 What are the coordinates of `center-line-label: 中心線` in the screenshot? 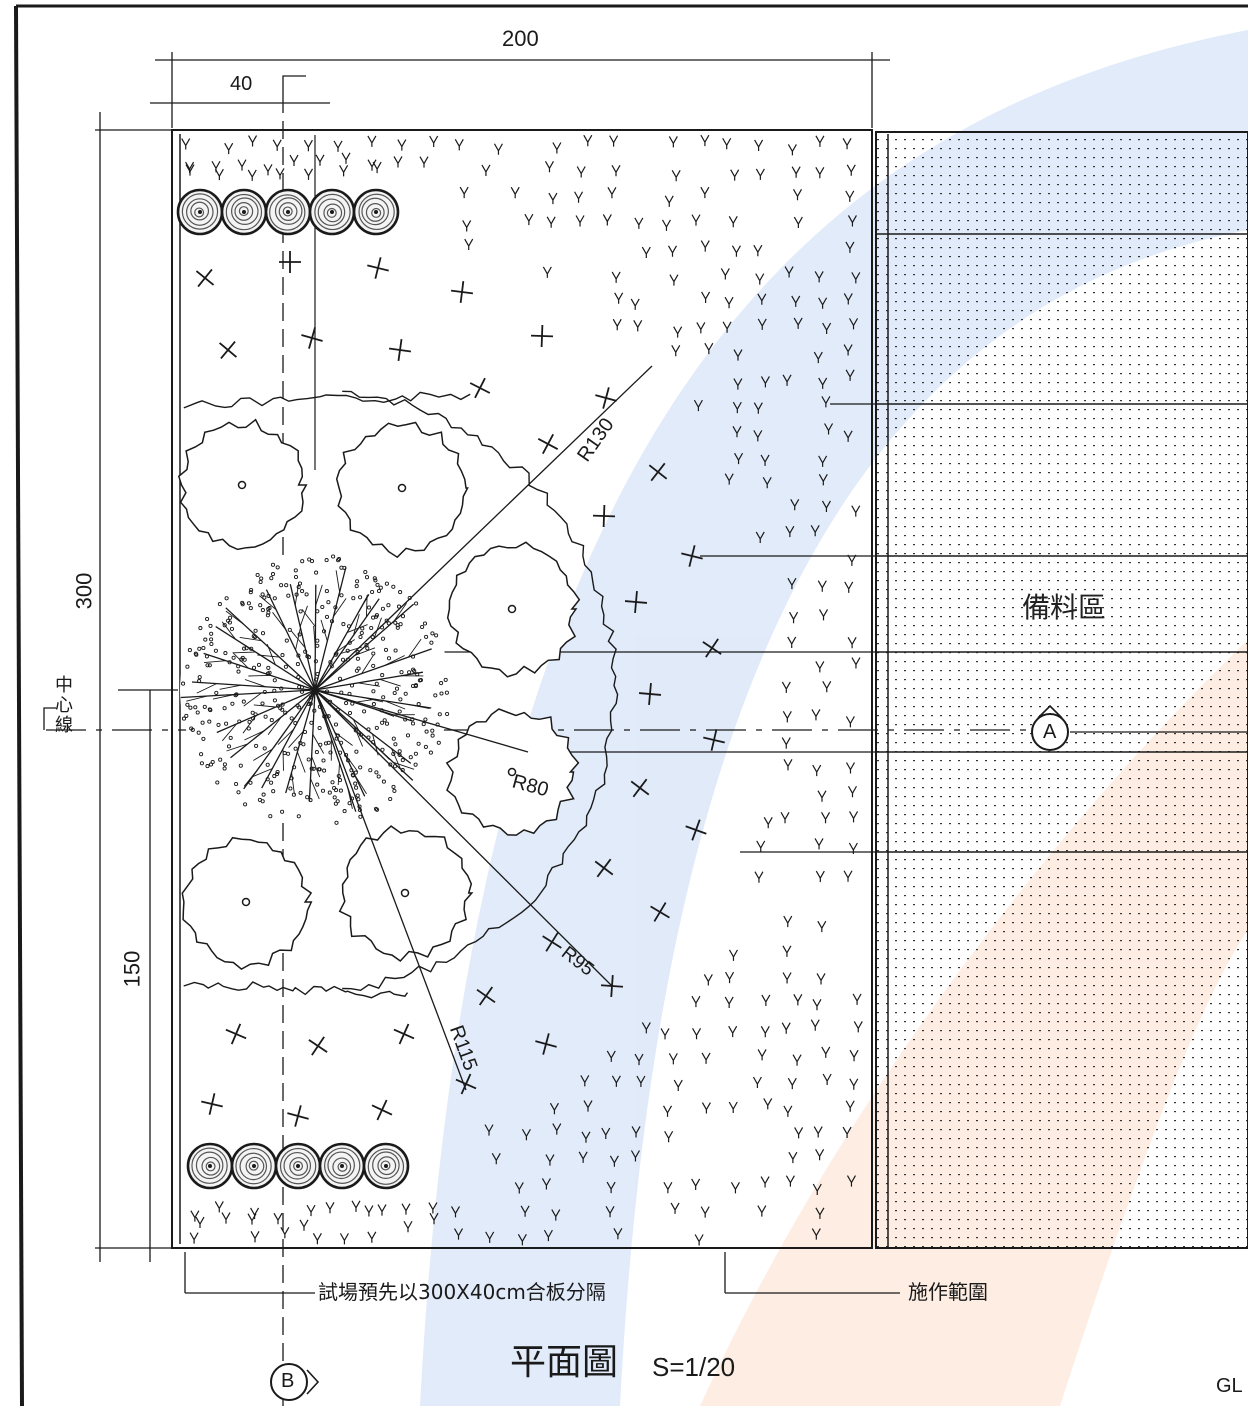 It's located at (67, 706).